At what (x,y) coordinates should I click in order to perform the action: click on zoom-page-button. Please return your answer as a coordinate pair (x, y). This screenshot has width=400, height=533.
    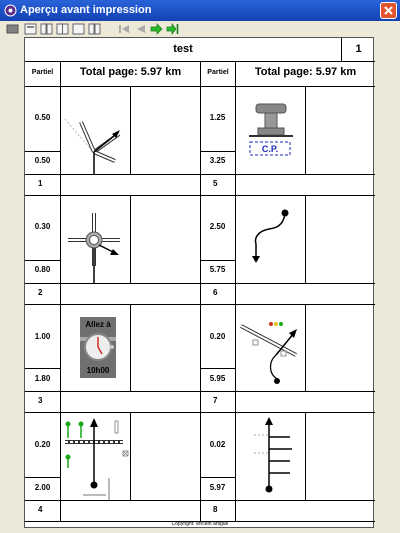
    Looking at the image, I should click on (30, 29).